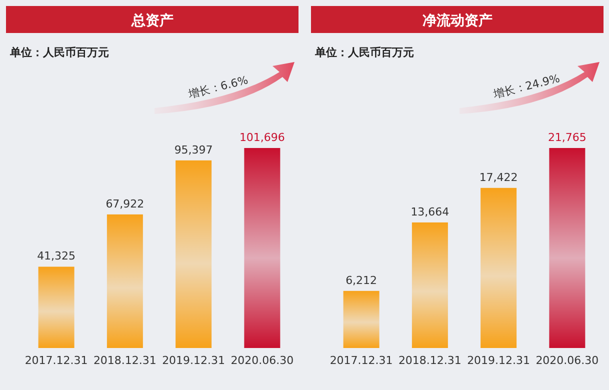 The width and height of the screenshot is (609, 390). What do you see at coordinates (566, 137) in the screenshot?
I see `data-label: 21,765` at bounding box center [566, 137].